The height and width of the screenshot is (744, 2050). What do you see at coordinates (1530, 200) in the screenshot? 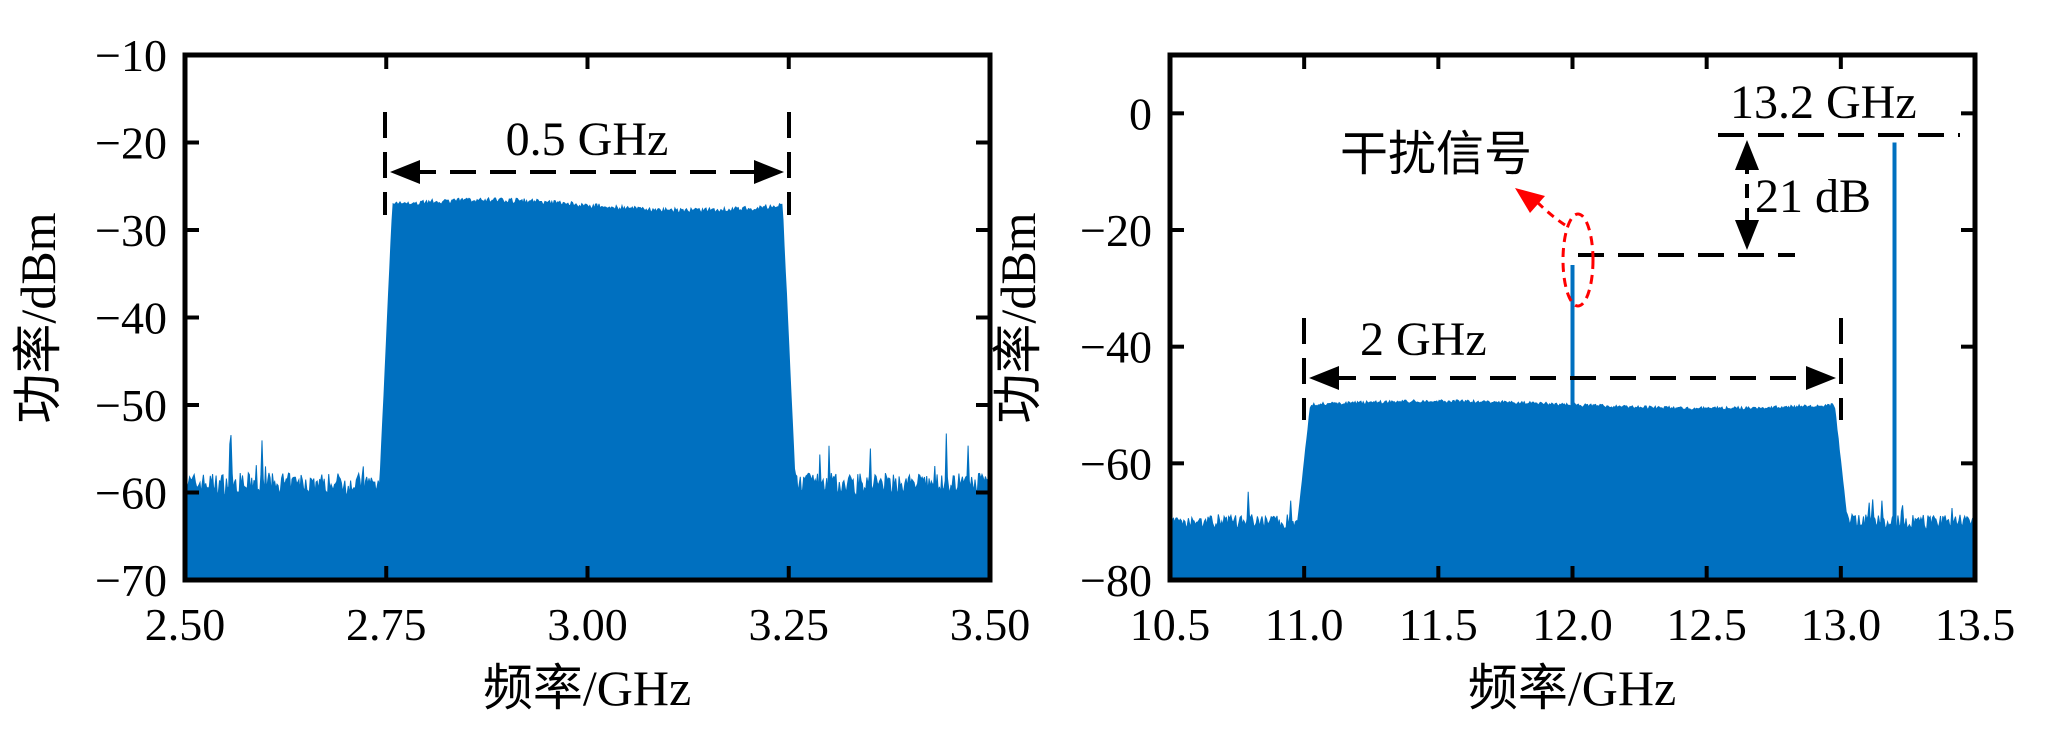
I see `interference-pointer-arrowhead` at bounding box center [1530, 200].